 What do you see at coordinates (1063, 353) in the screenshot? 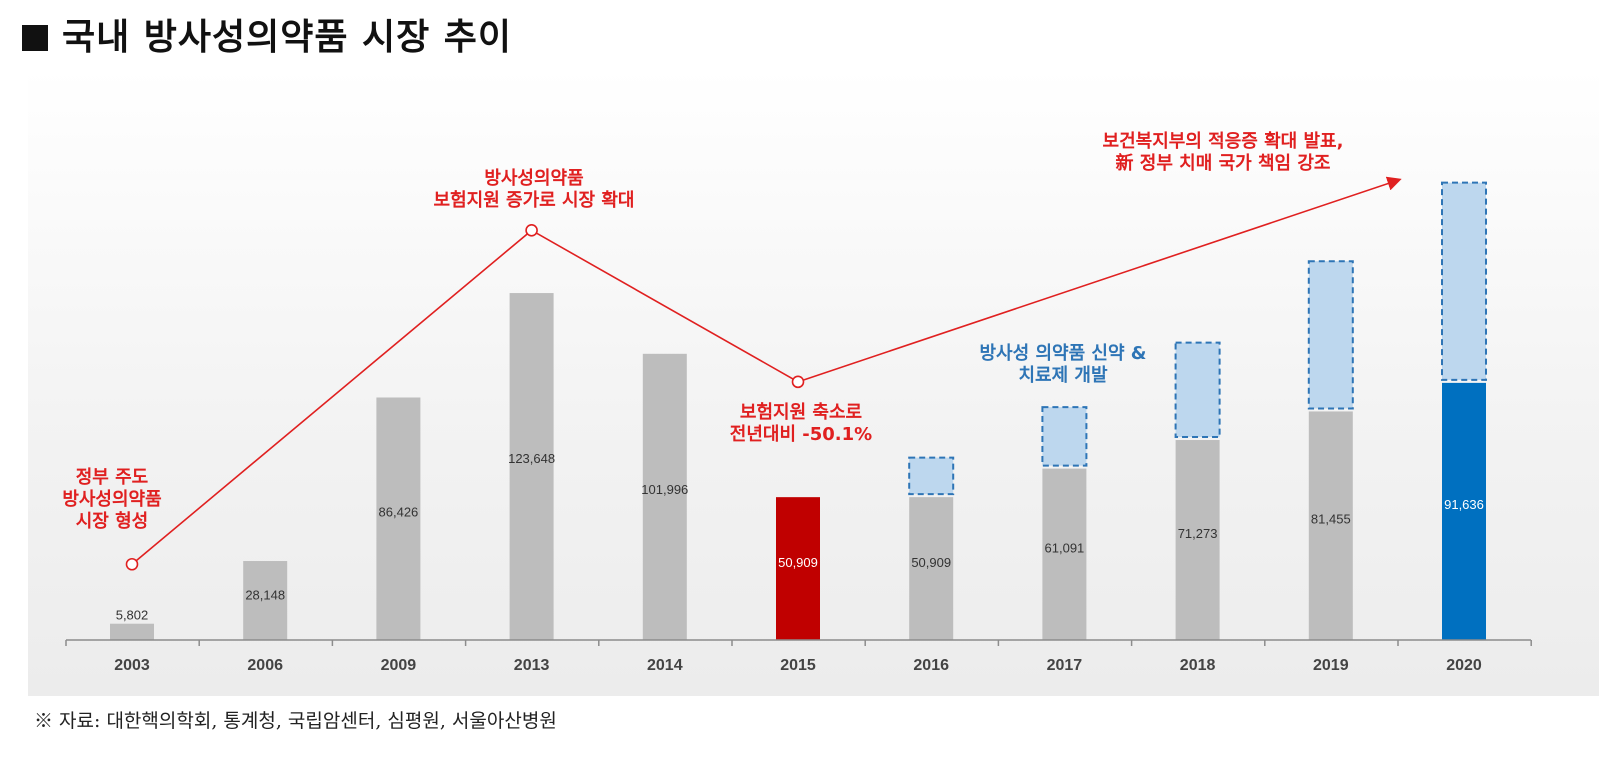
I see `annotation-4-line-1: 방사성 의약품 신약 &` at bounding box center [1063, 353].